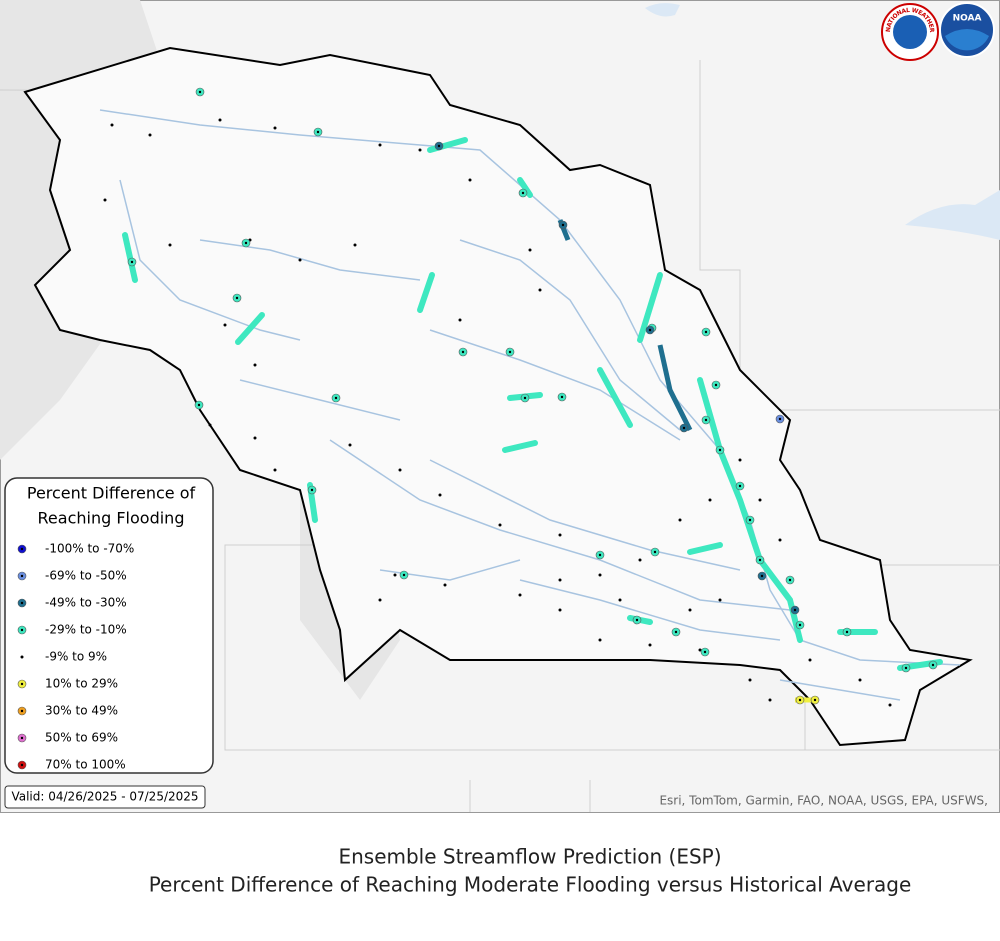 The height and width of the screenshot is (941, 1000). Describe the element at coordinates (910, 32) in the screenshot. I see `nws-center` at that location.